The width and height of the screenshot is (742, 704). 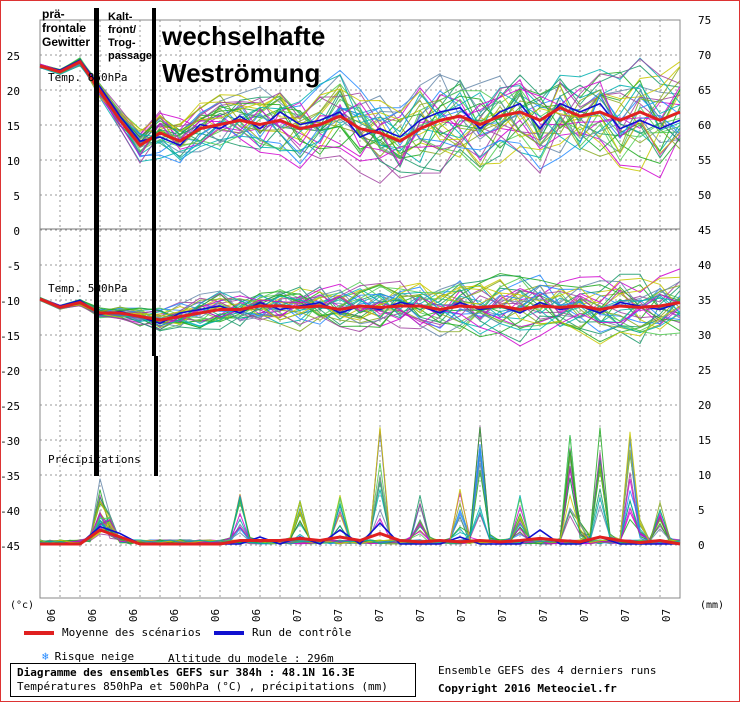 I want to click on x-date-label: 28/06, so click(x=174, y=615).